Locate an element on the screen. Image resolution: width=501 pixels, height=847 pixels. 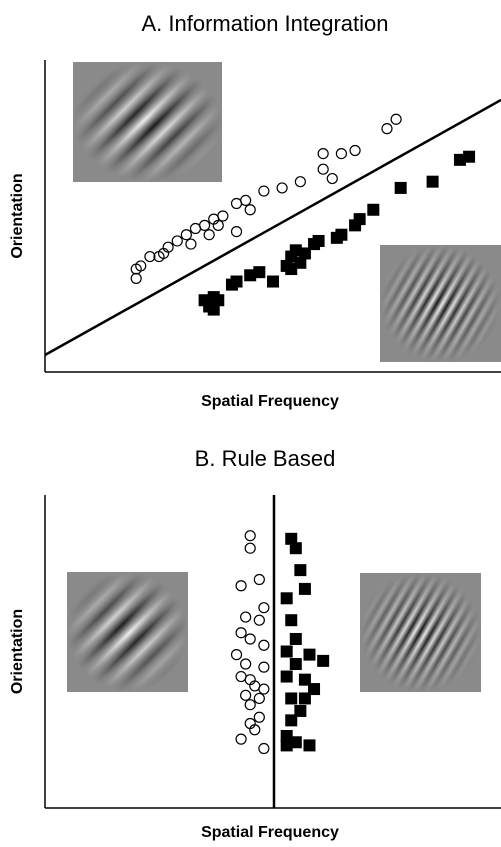
chart-title: B. Rule Based is located at coordinates (265, 458).